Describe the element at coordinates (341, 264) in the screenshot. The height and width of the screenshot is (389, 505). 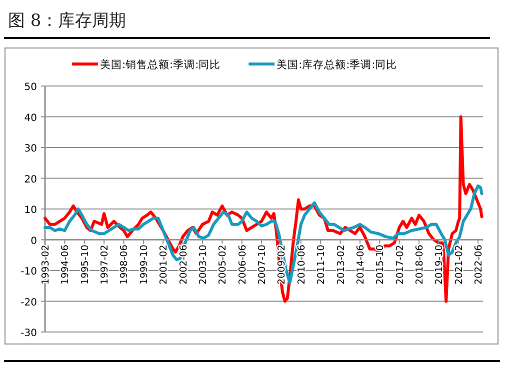
I see `x-tick-label: 2013-02` at that location.